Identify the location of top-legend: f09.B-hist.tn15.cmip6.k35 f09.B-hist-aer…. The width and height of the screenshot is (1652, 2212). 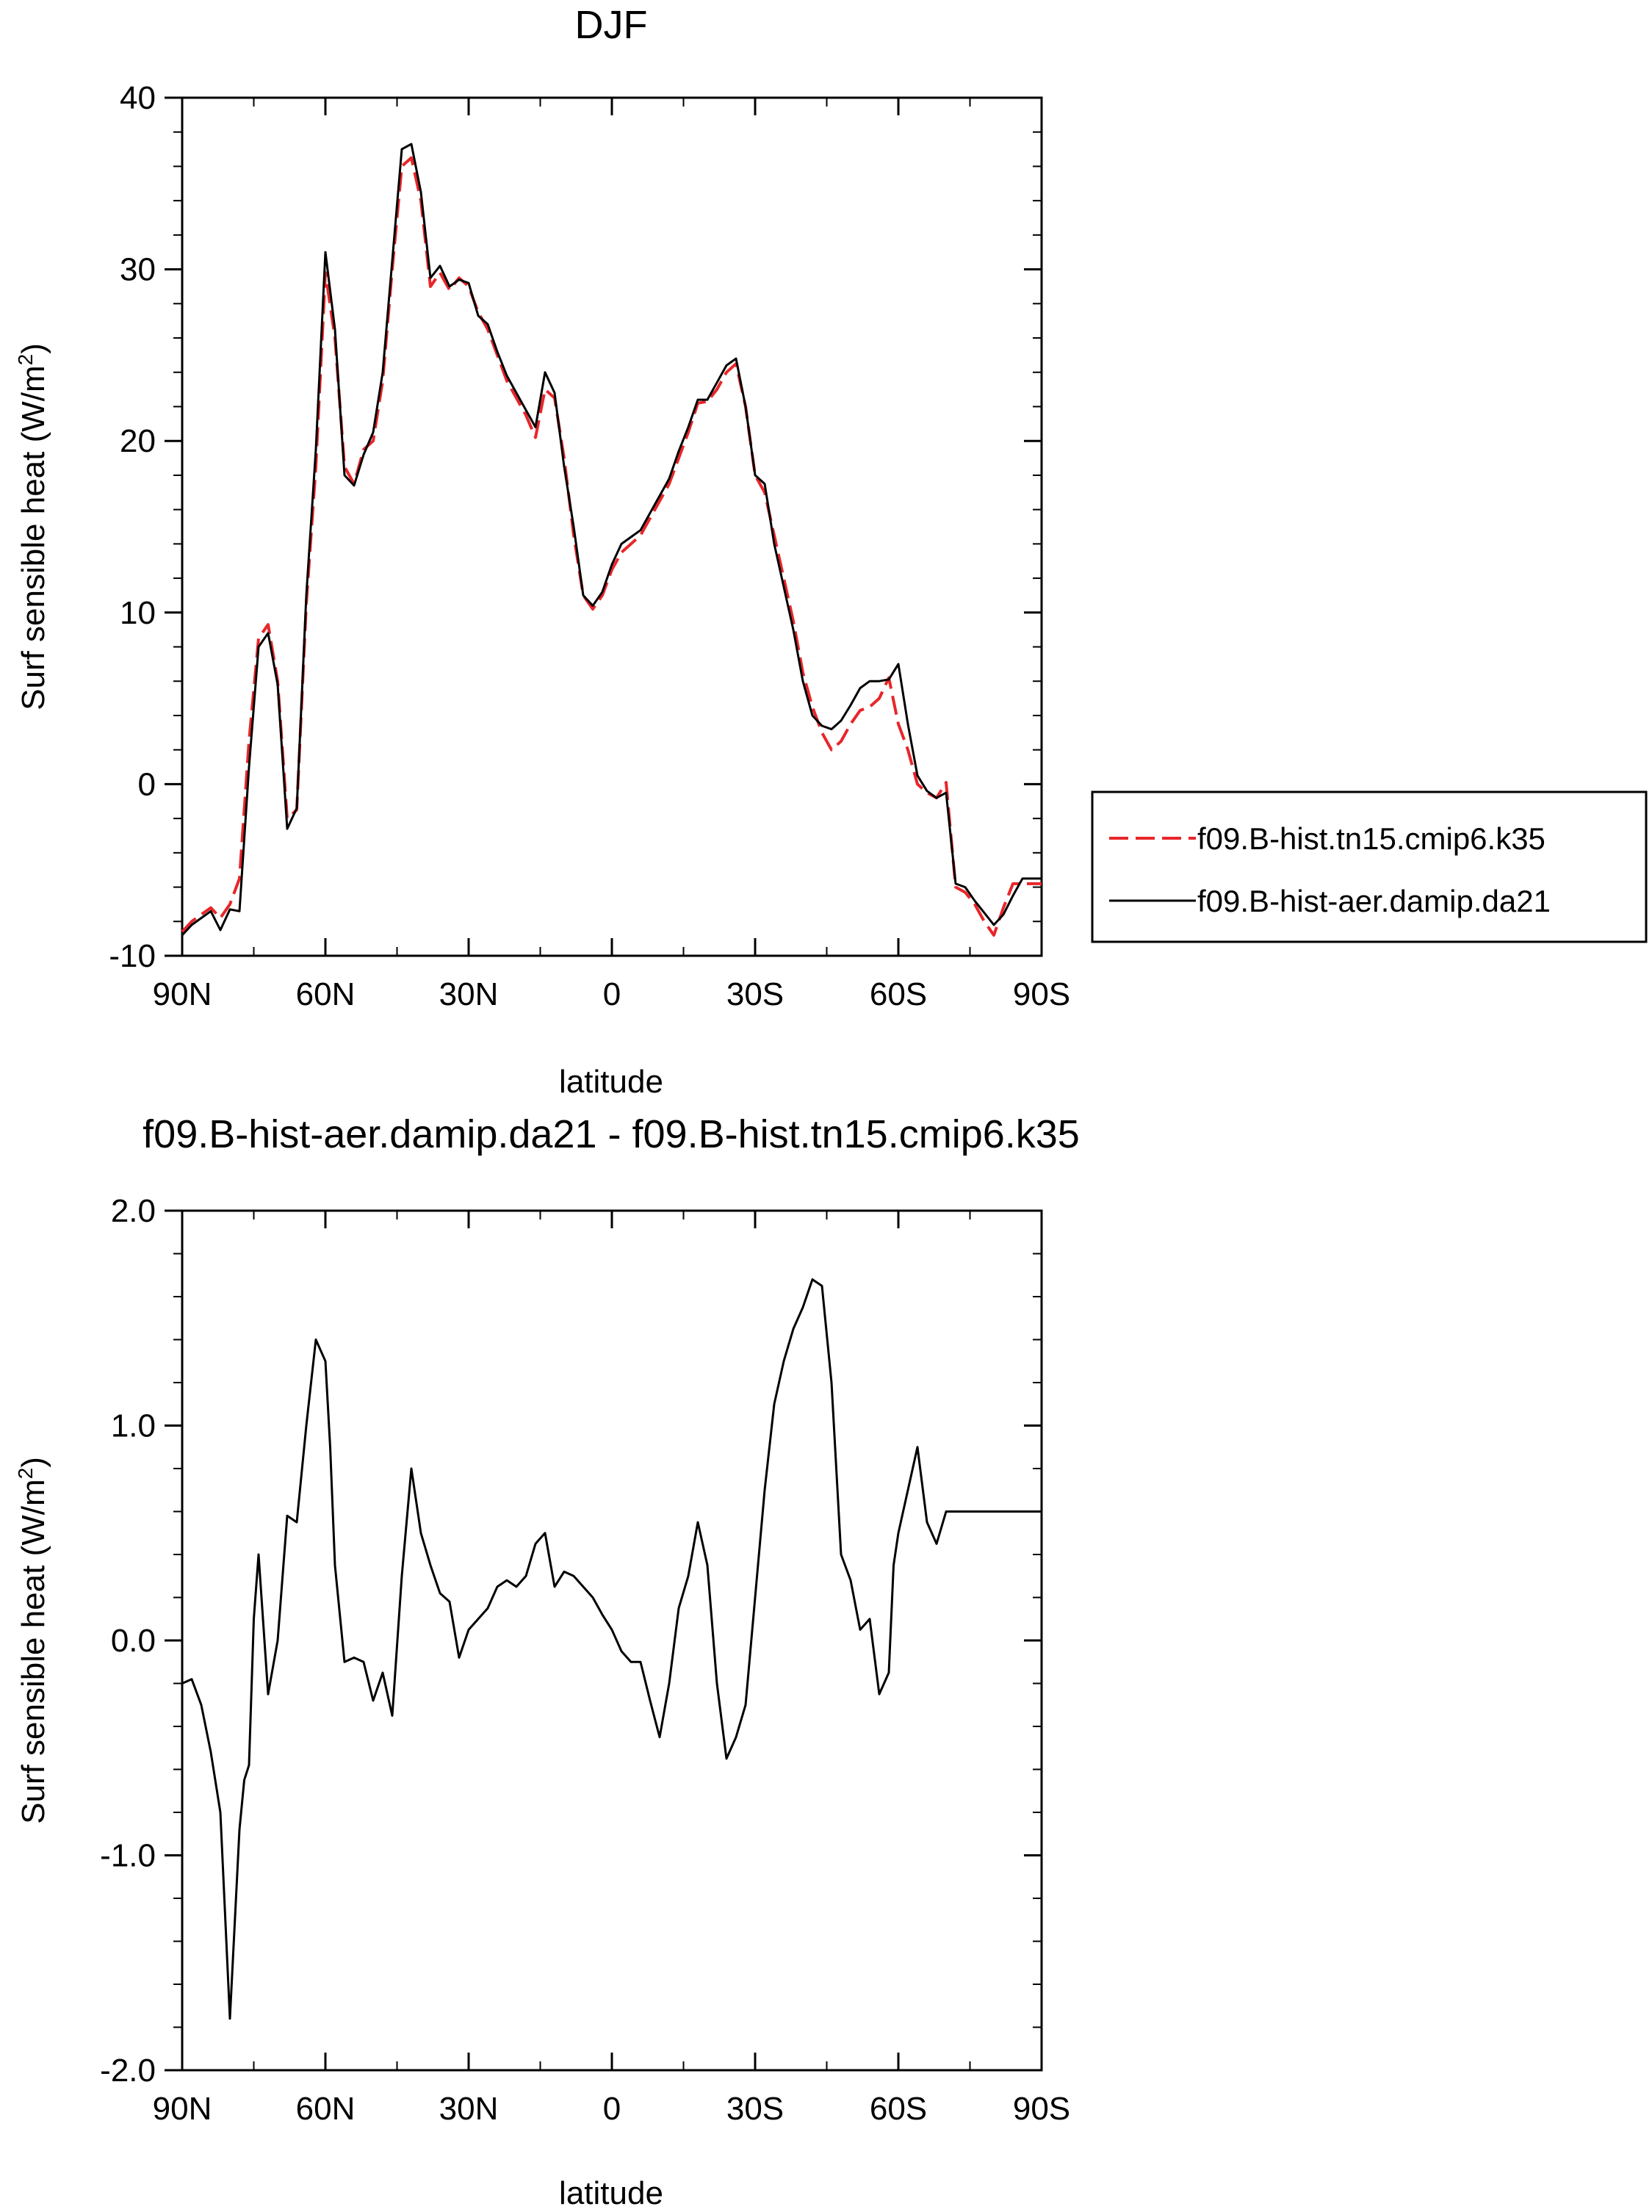
(1369, 866).